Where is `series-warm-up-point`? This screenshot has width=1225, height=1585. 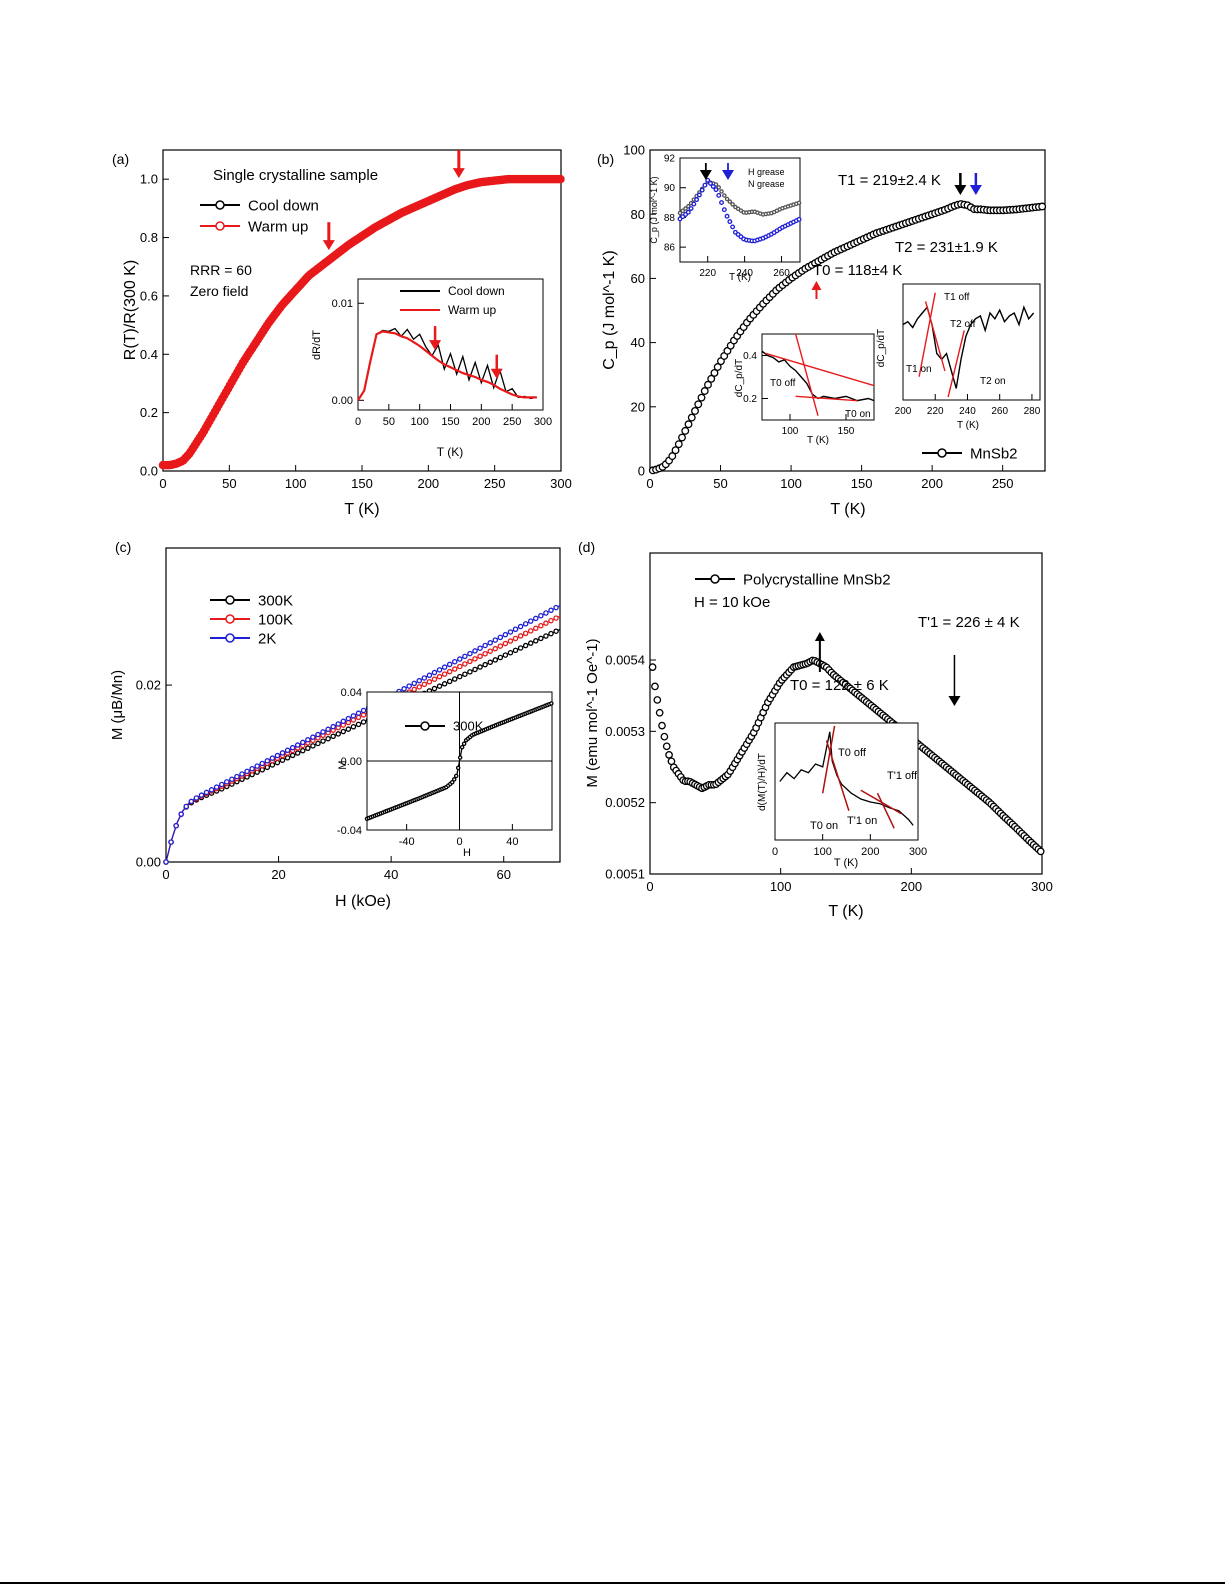 series-warm-up-point is located at coordinates (560, 179).